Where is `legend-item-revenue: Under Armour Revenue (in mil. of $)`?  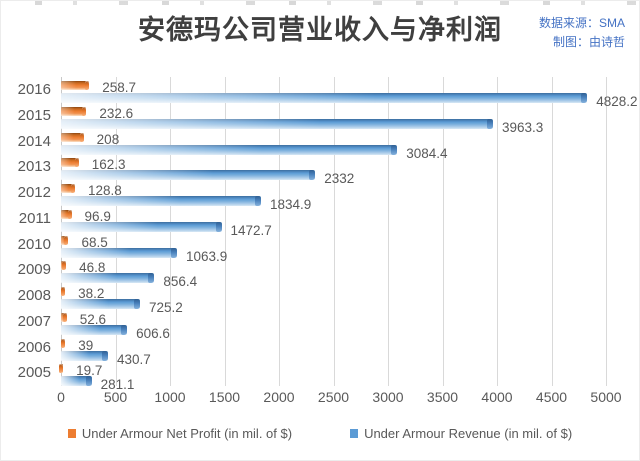 legend-item-revenue: Under Armour Revenue (in mil. of $) is located at coordinates (461, 433).